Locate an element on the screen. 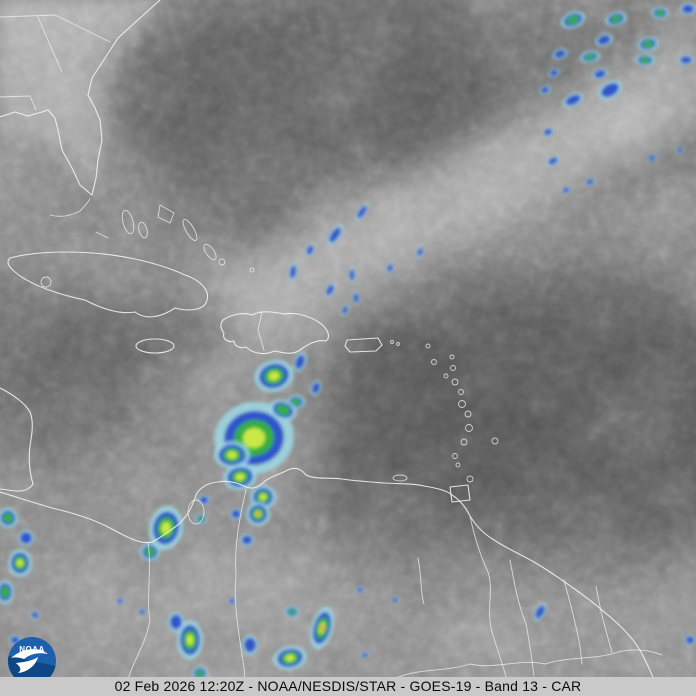 This screenshot has width=696, height=696. lake-maracaibo is located at coordinates (196, 512).